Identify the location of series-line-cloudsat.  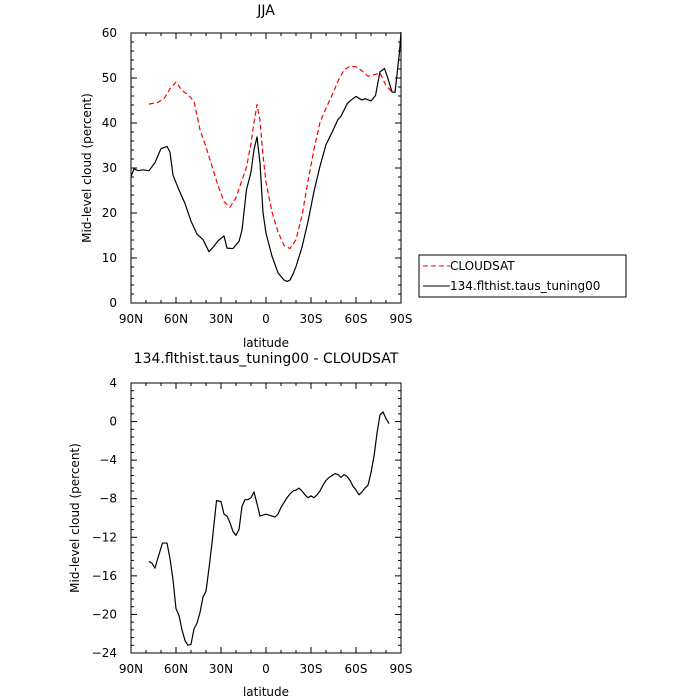
(270, 157).